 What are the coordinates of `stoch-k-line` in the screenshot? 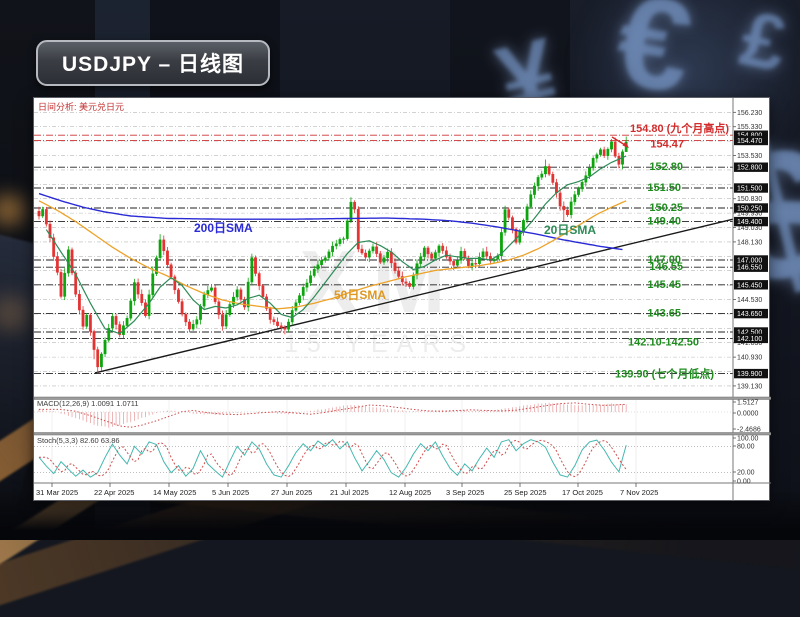 It's located at (332, 458).